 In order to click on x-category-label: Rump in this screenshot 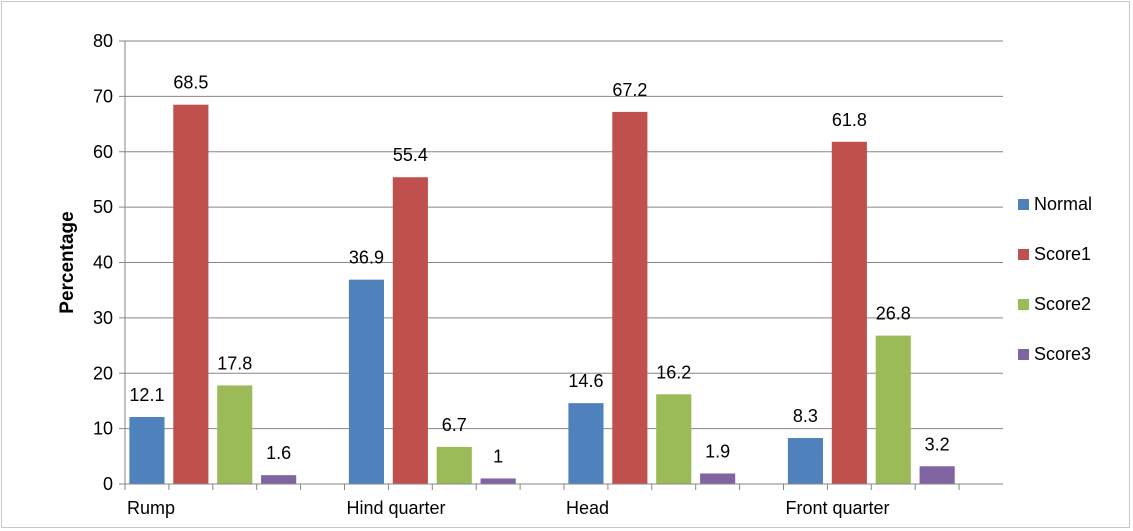, I will do `click(151, 508)`.